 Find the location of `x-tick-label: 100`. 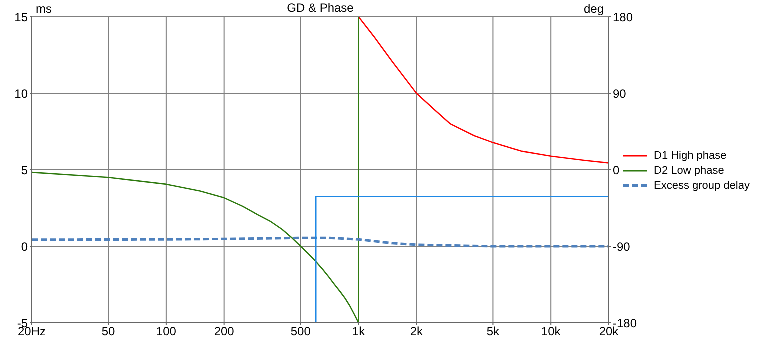

x-tick-label: 100 is located at coordinates (166, 331).